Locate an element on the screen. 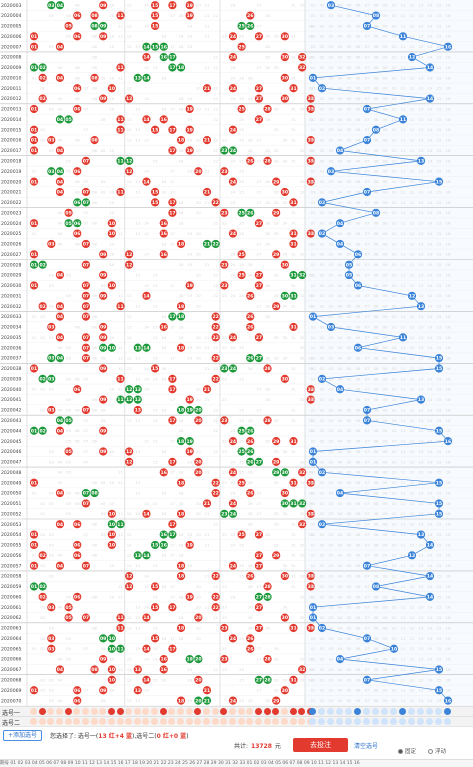 The image size is (473, 767). place-bet-button: 去投注 is located at coordinates (320, 745).